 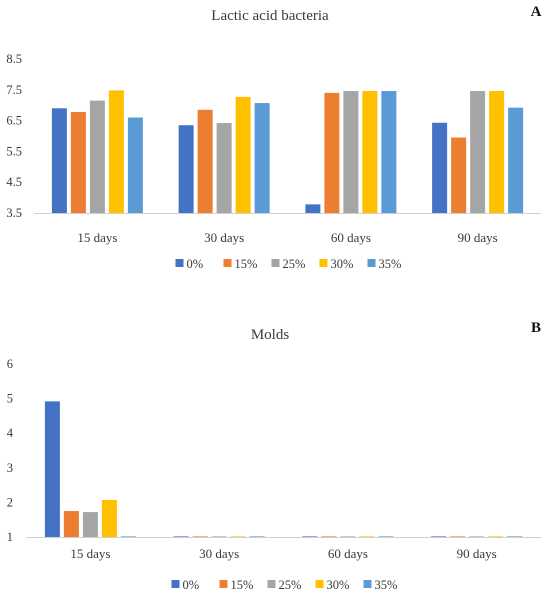 I want to click on chart-a-title: Lactic acid bacteria, so click(x=270, y=16).